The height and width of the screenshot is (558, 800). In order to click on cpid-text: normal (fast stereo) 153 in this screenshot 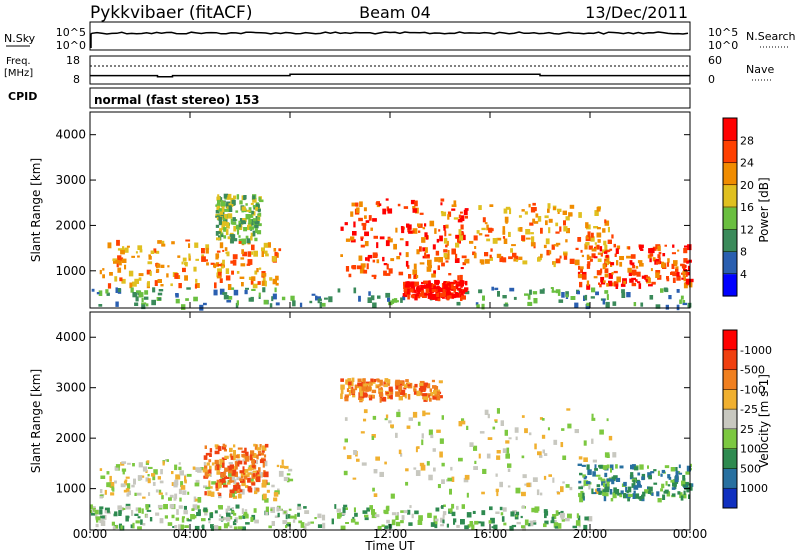, I will do `click(177, 100)`.